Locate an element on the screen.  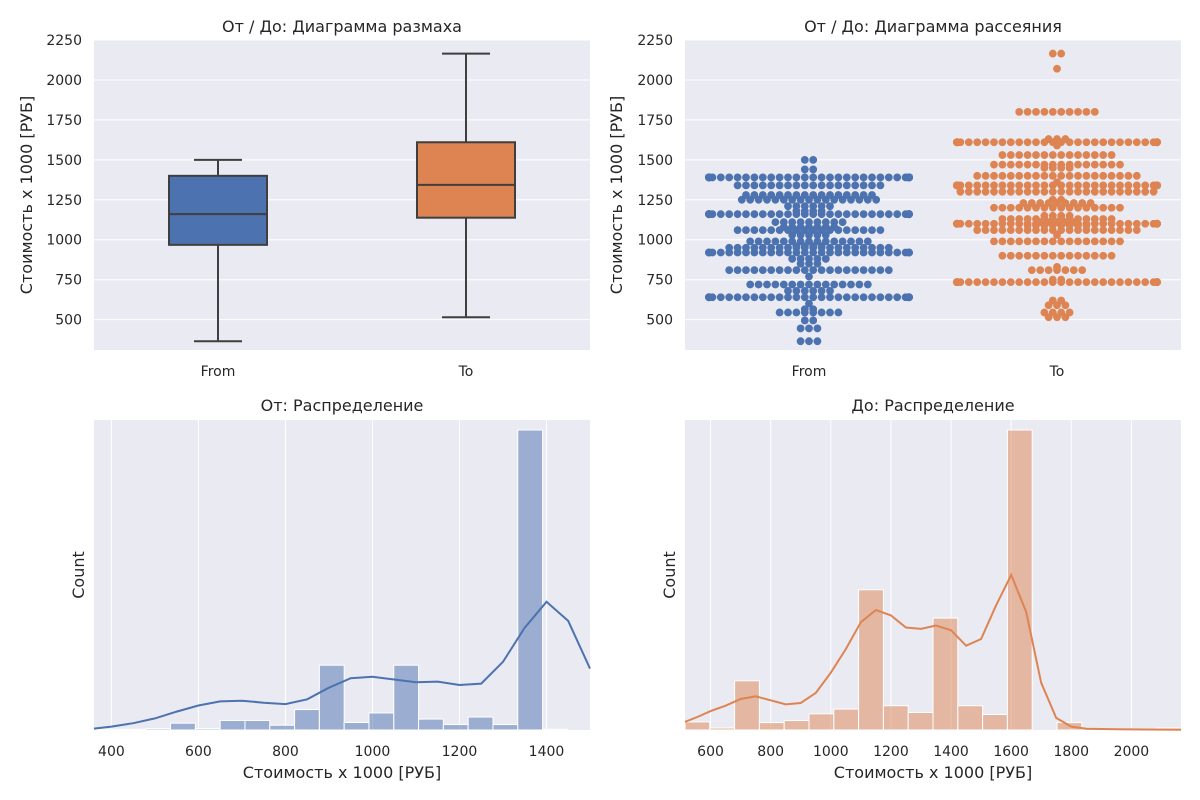
kde-line is located at coordinates (342, 665).